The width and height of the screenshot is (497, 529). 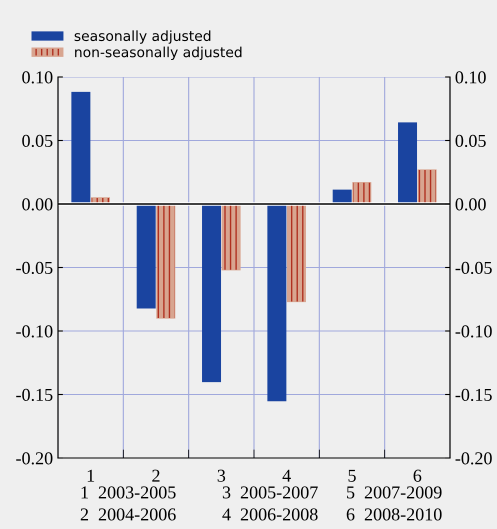 What do you see at coordinates (37, 204) in the screenshot?
I see `y-tick-label: 0.00` at bounding box center [37, 204].